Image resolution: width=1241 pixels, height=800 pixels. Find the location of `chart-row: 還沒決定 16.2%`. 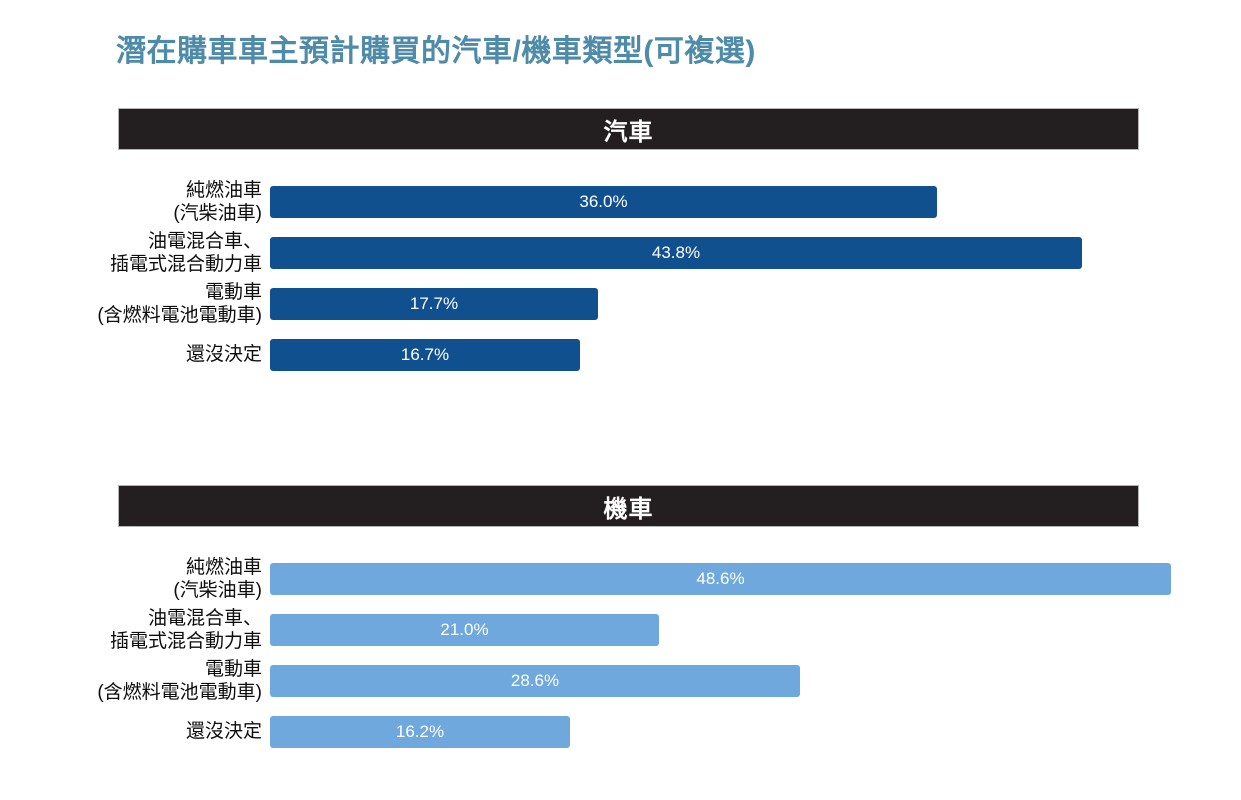

chart-row: 還沒決定 16.2% is located at coordinates (655, 731).